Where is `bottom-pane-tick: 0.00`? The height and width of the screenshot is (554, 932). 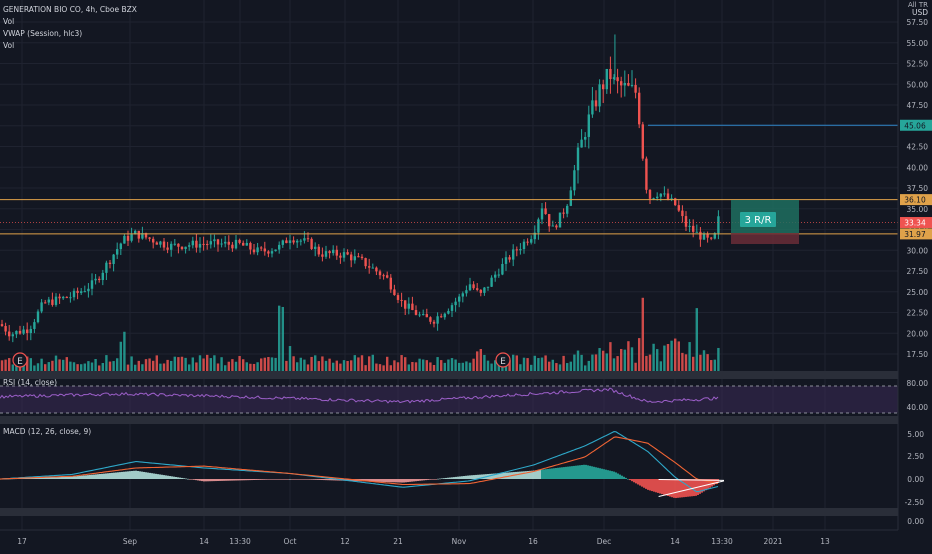
bottom-pane-tick: 0.00 is located at coordinates (915, 521).